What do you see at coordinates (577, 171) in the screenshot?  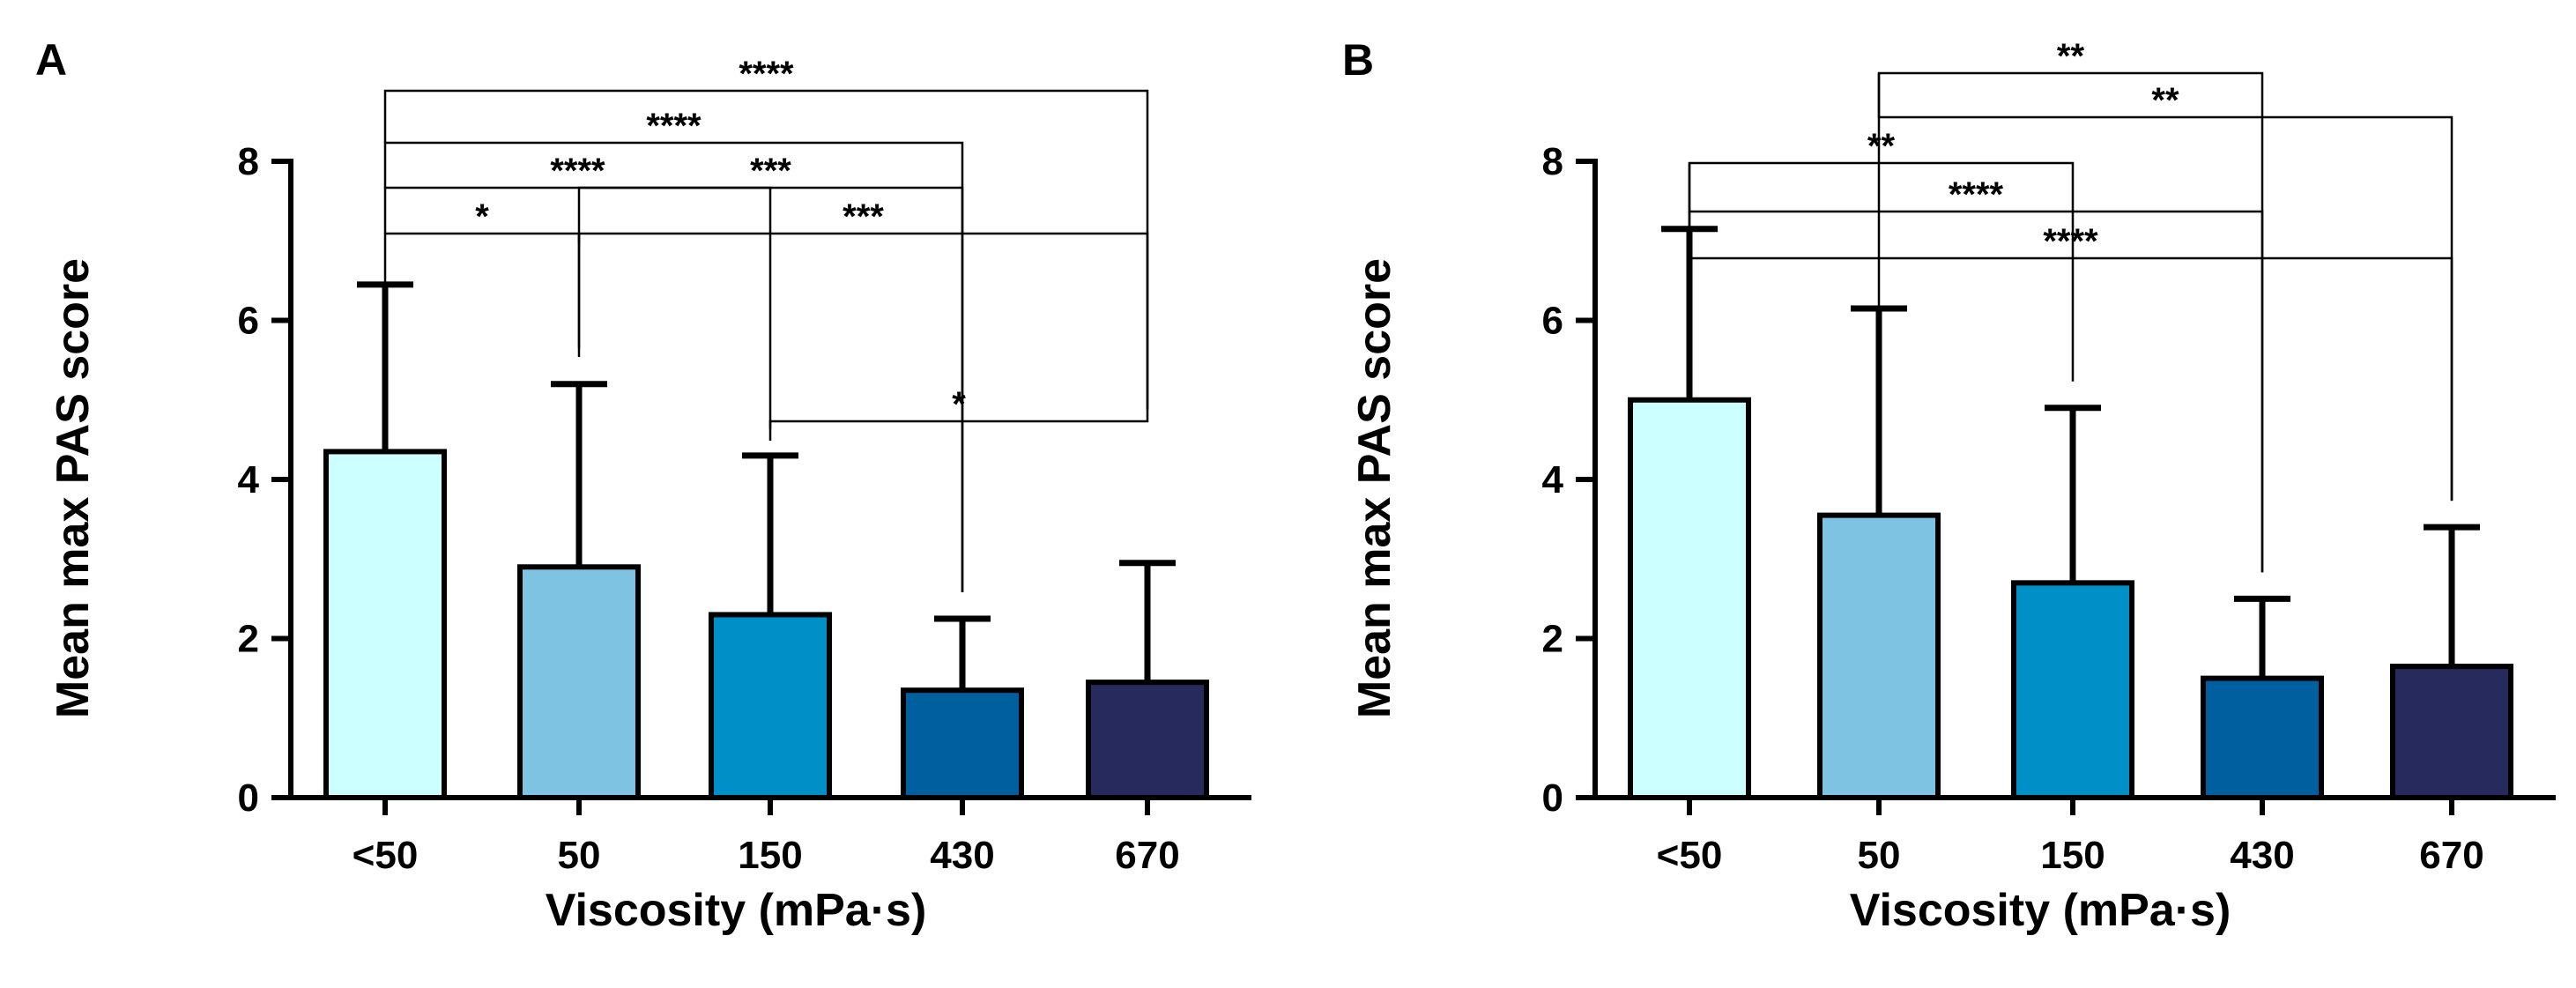 I see `significance-label-0-2: ****` at bounding box center [577, 171].